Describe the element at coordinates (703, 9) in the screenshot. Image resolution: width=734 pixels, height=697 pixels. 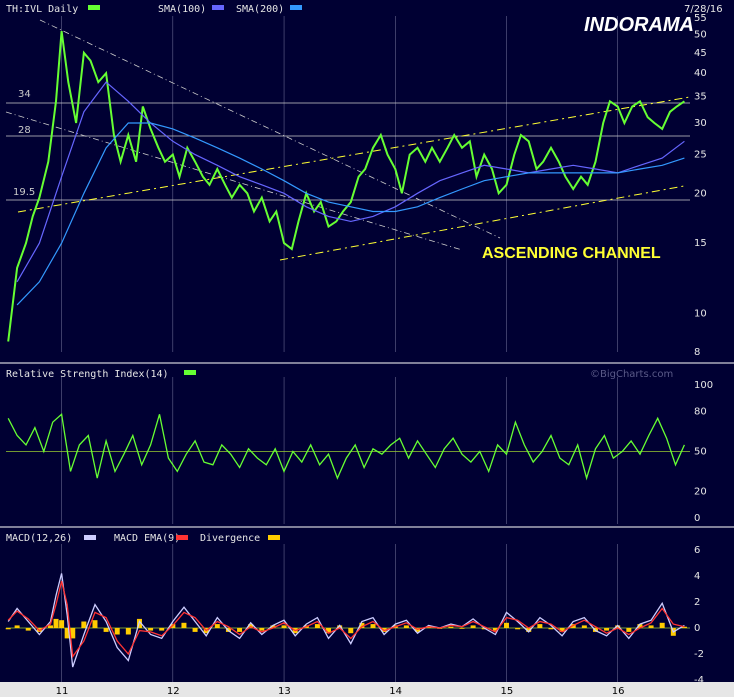
I see `chart-date: 7/28/16` at that location.